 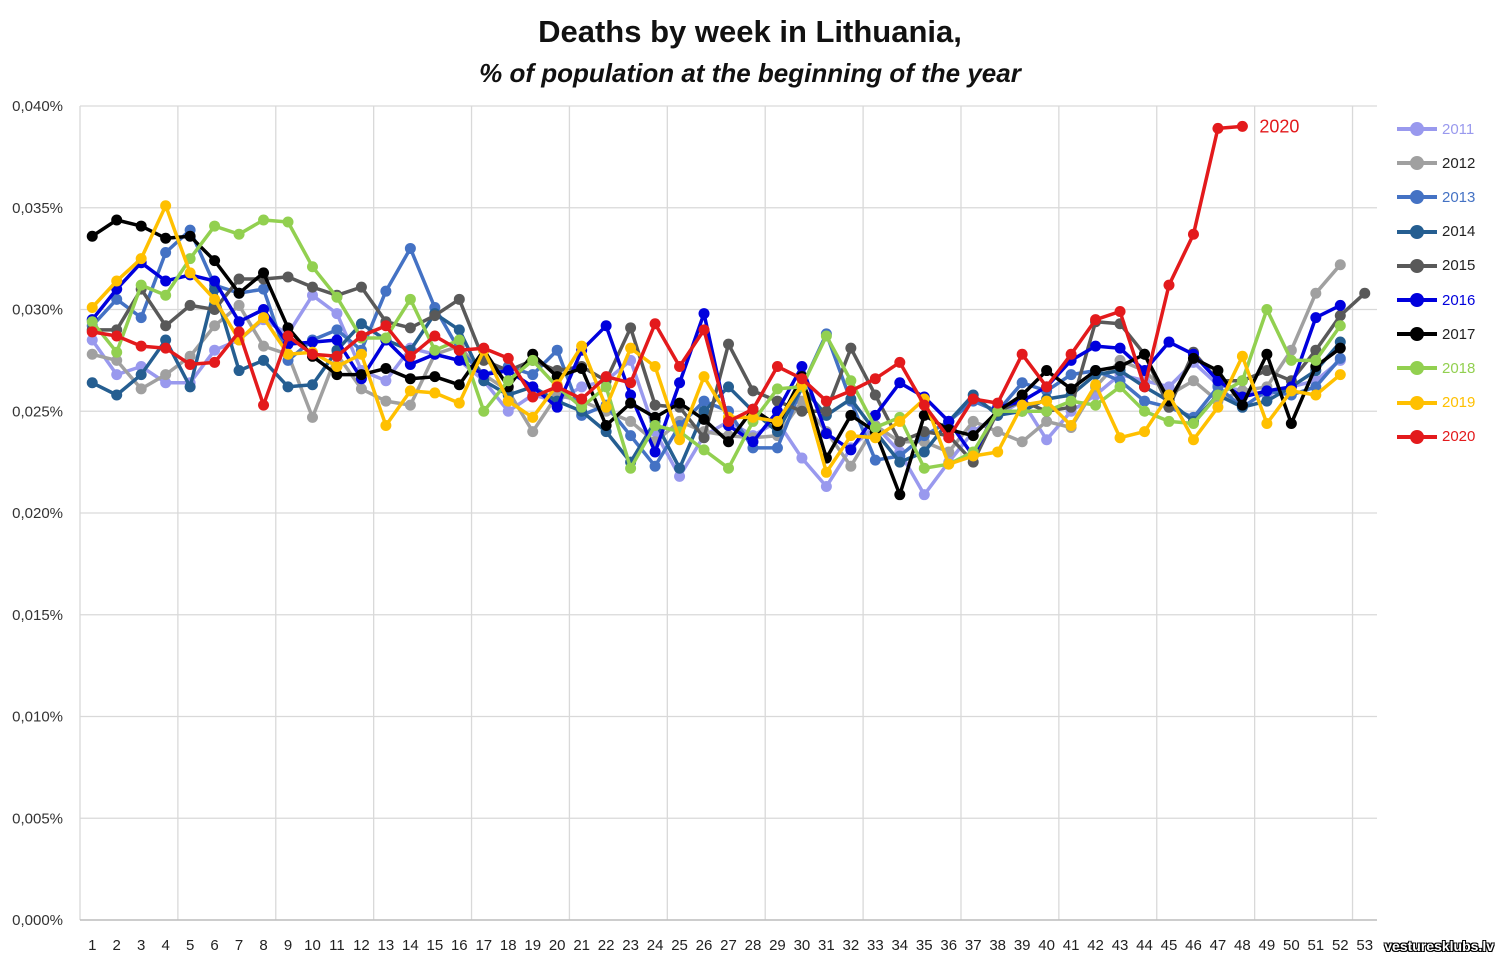 I want to click on y-tick-label: 0,015%, so click(x=37, y=615).